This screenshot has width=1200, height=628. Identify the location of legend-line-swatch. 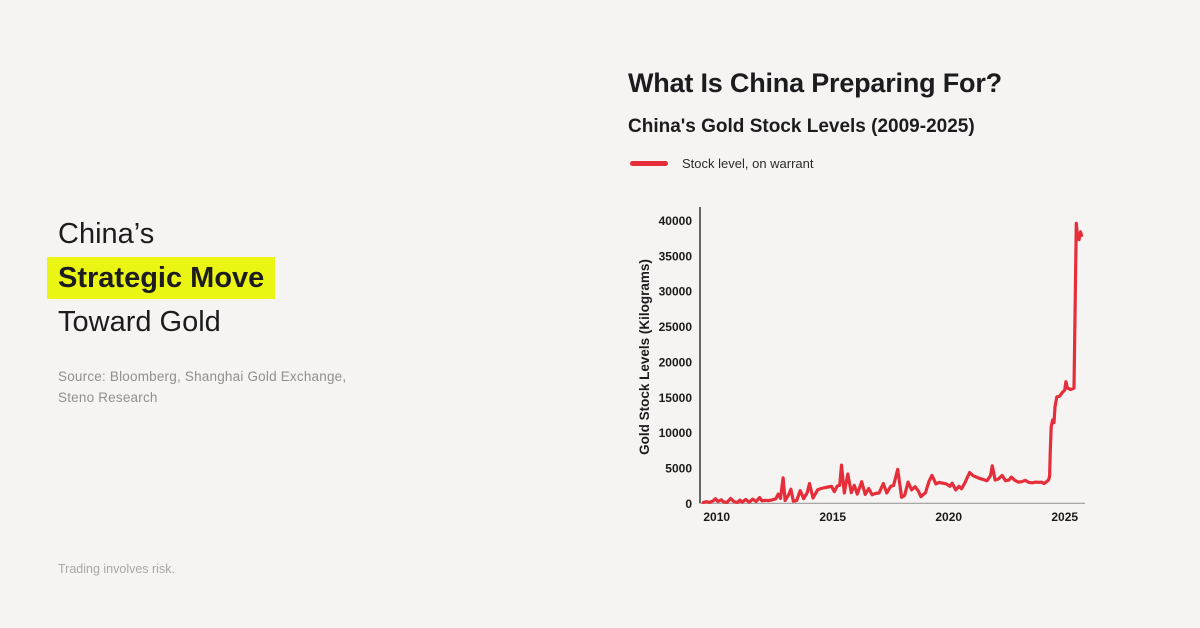
(649, 163).